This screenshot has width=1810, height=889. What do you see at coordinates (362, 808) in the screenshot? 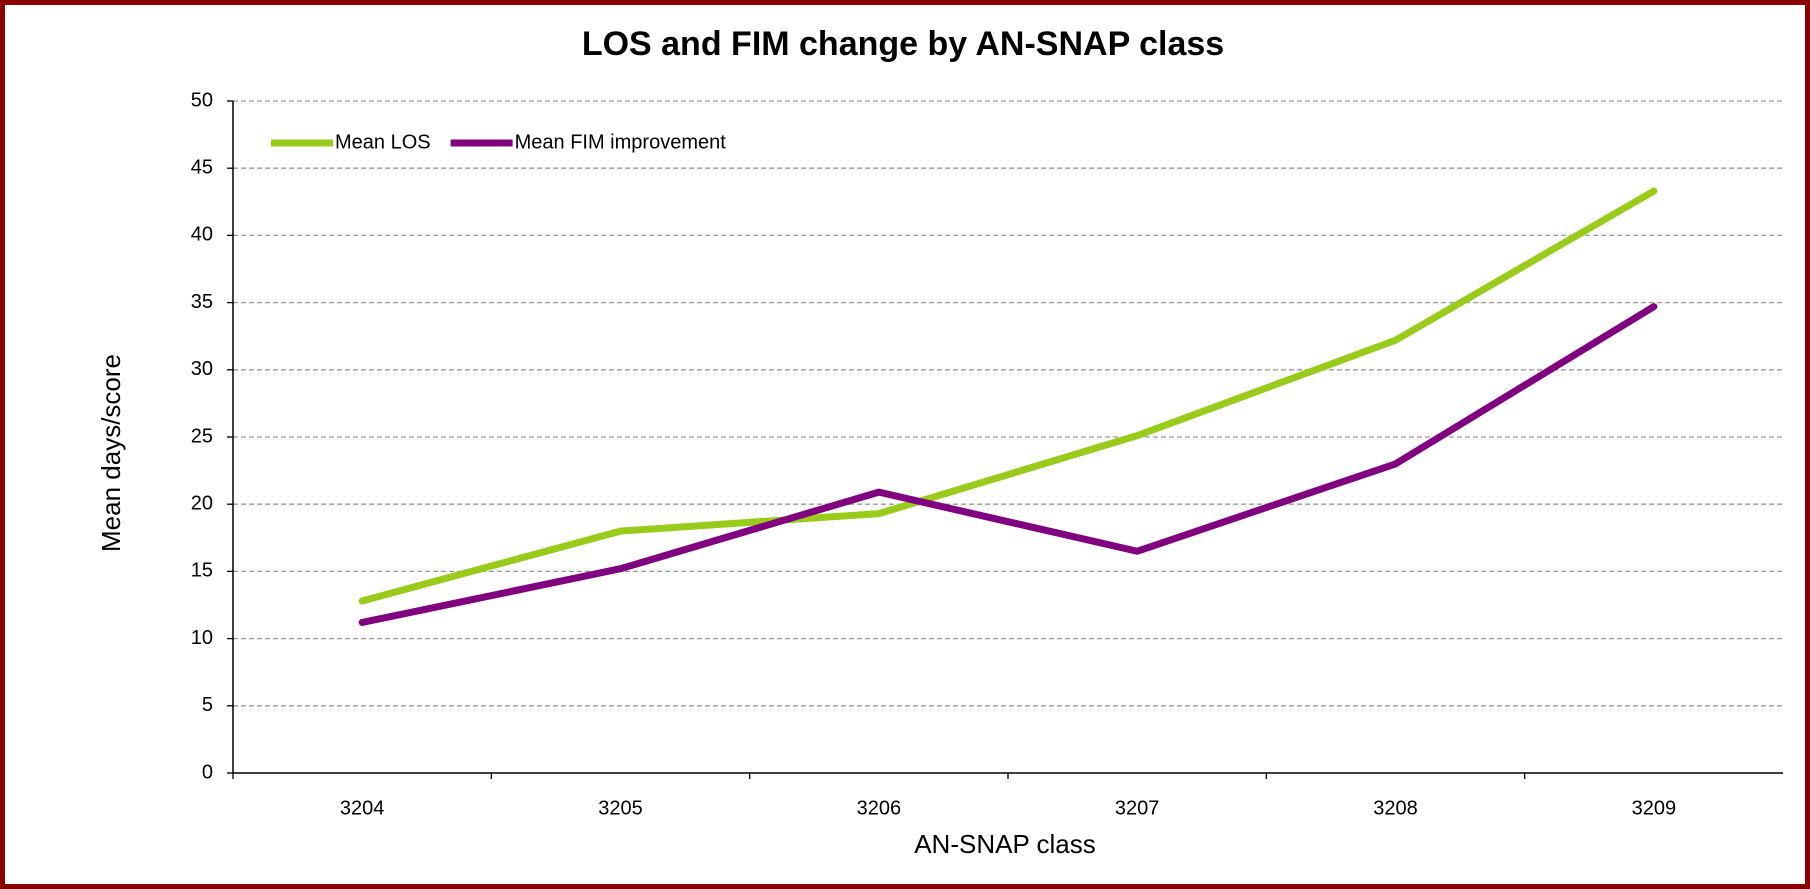
I see `x-tick-label: 3204` at bounding box center [362, 808].